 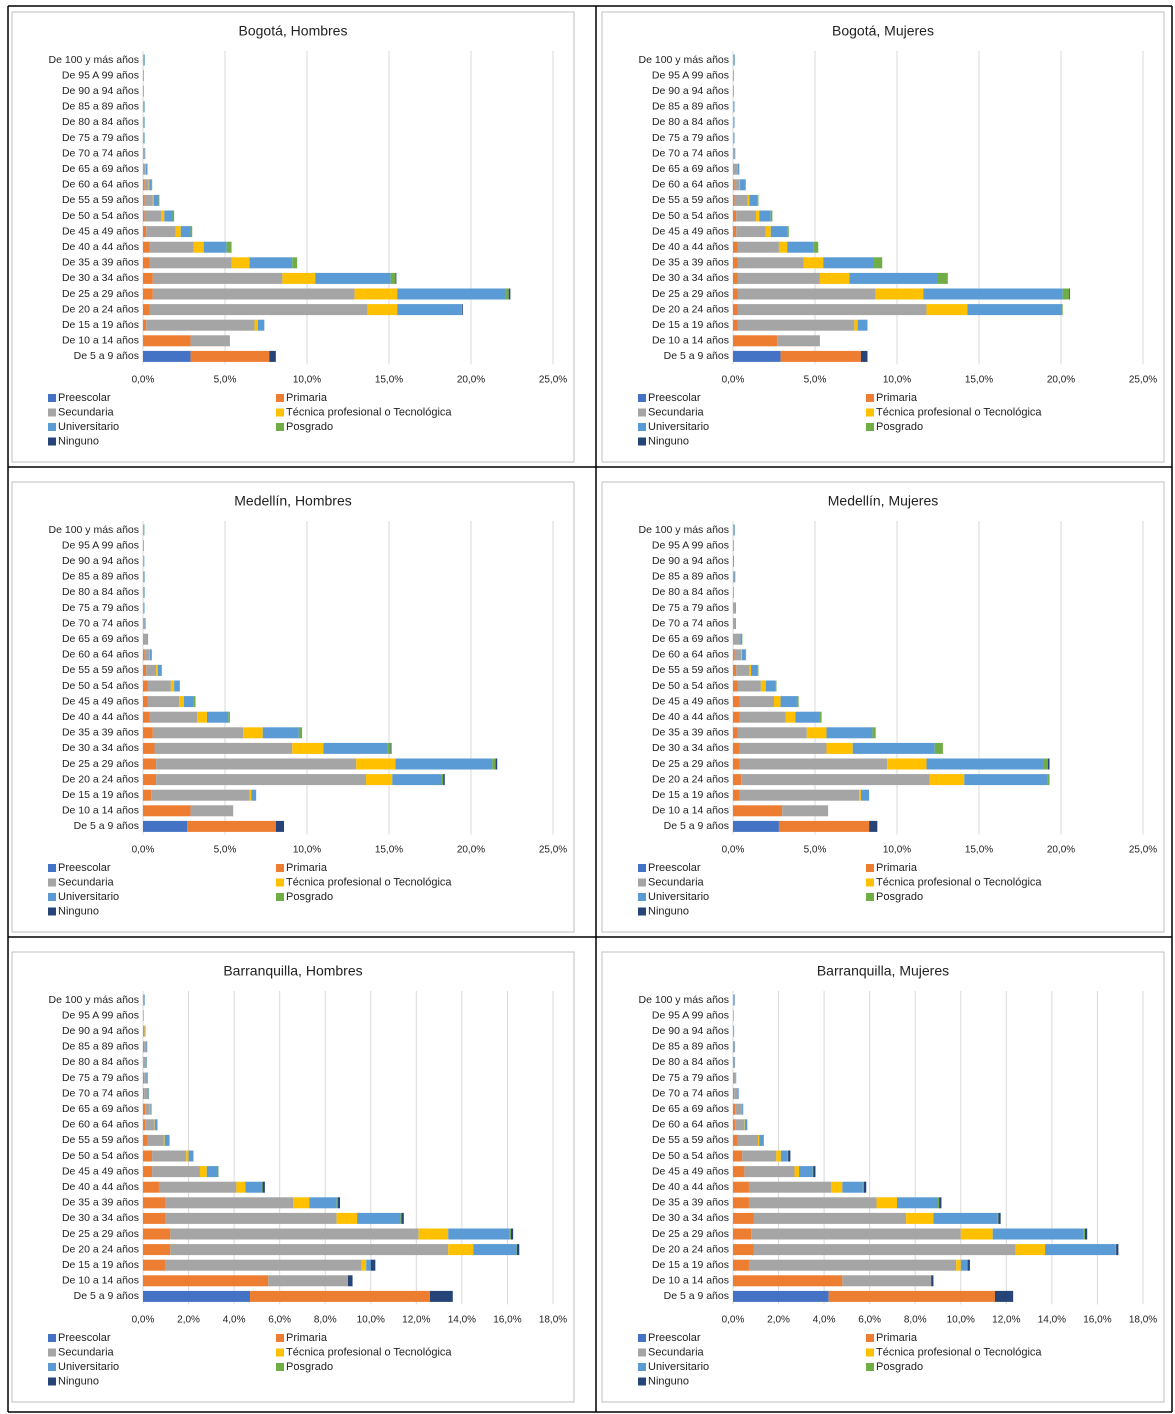 I want to click on y-tick-label: De 10 a 14 años, so click(x=690, y=811).